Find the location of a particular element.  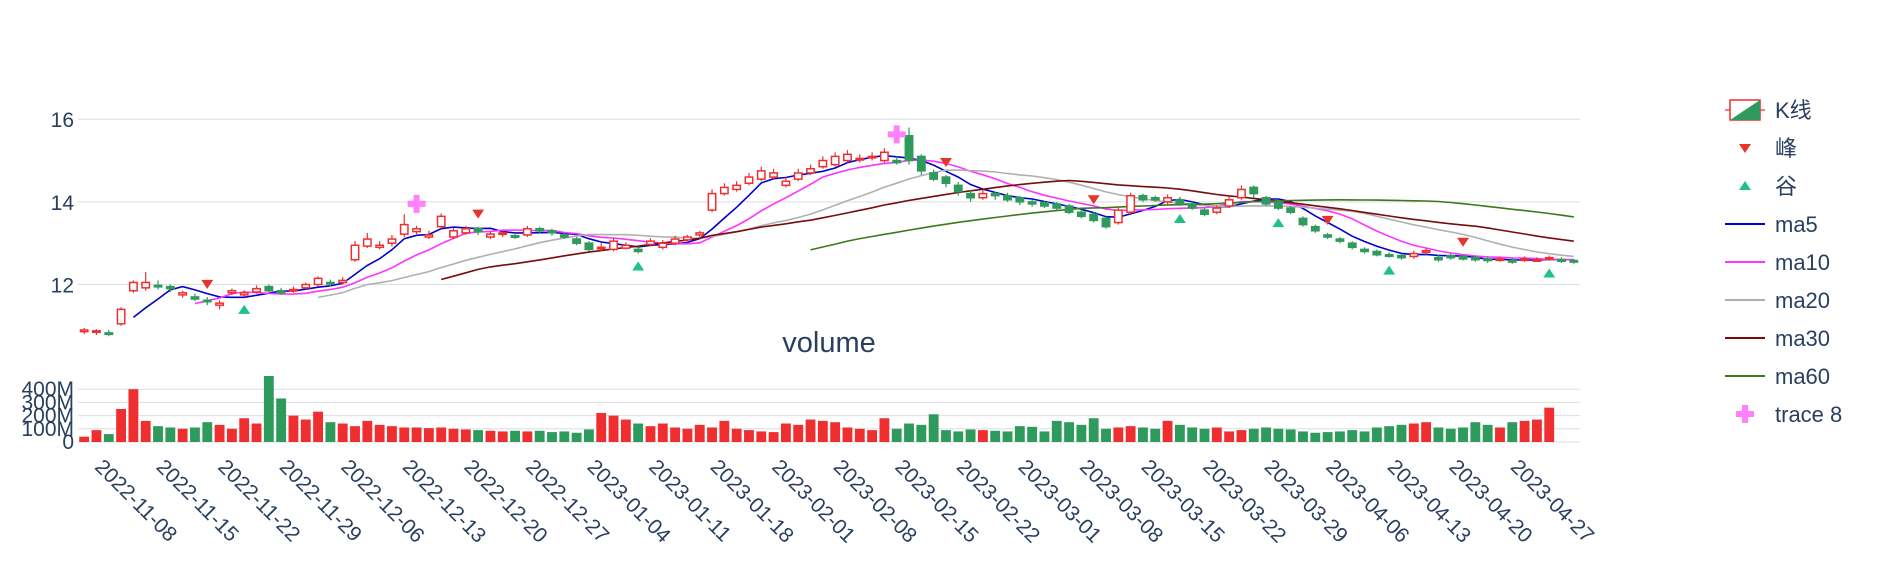

volume-tick-label: 400M is located at coordinates (47, 389).